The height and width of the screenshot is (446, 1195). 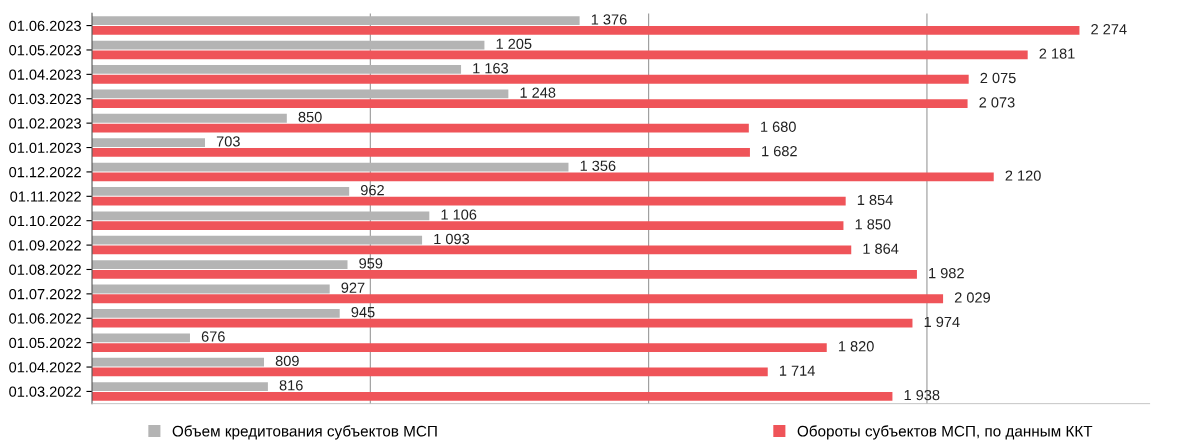 I want to click on data-label: 959, so click(x=371, y=263).